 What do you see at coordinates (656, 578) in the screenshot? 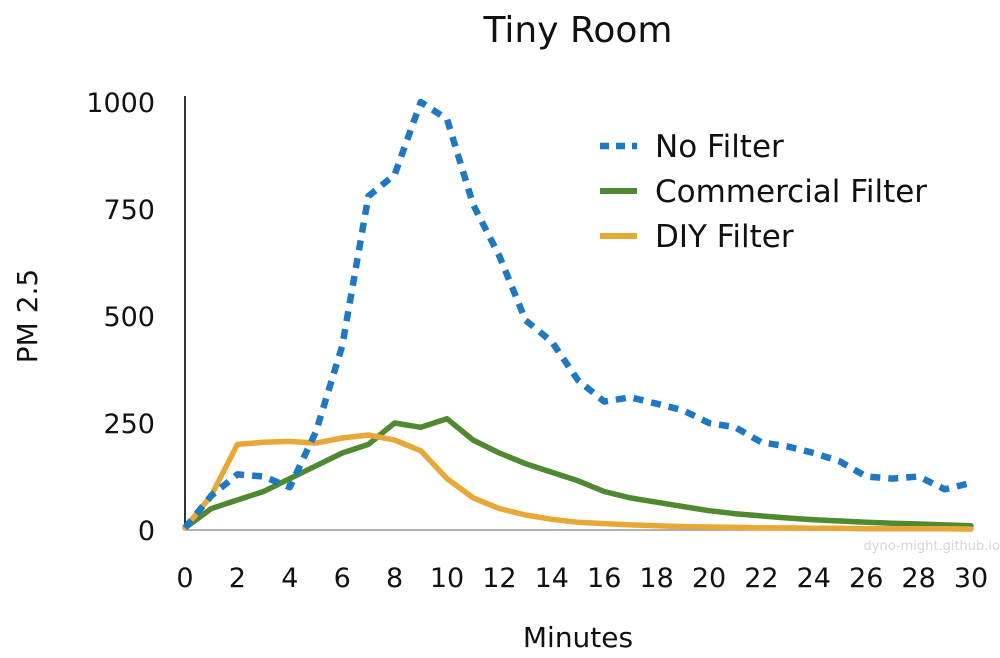
I see `x-tick-label: 18` at bounding box center [656, 578].